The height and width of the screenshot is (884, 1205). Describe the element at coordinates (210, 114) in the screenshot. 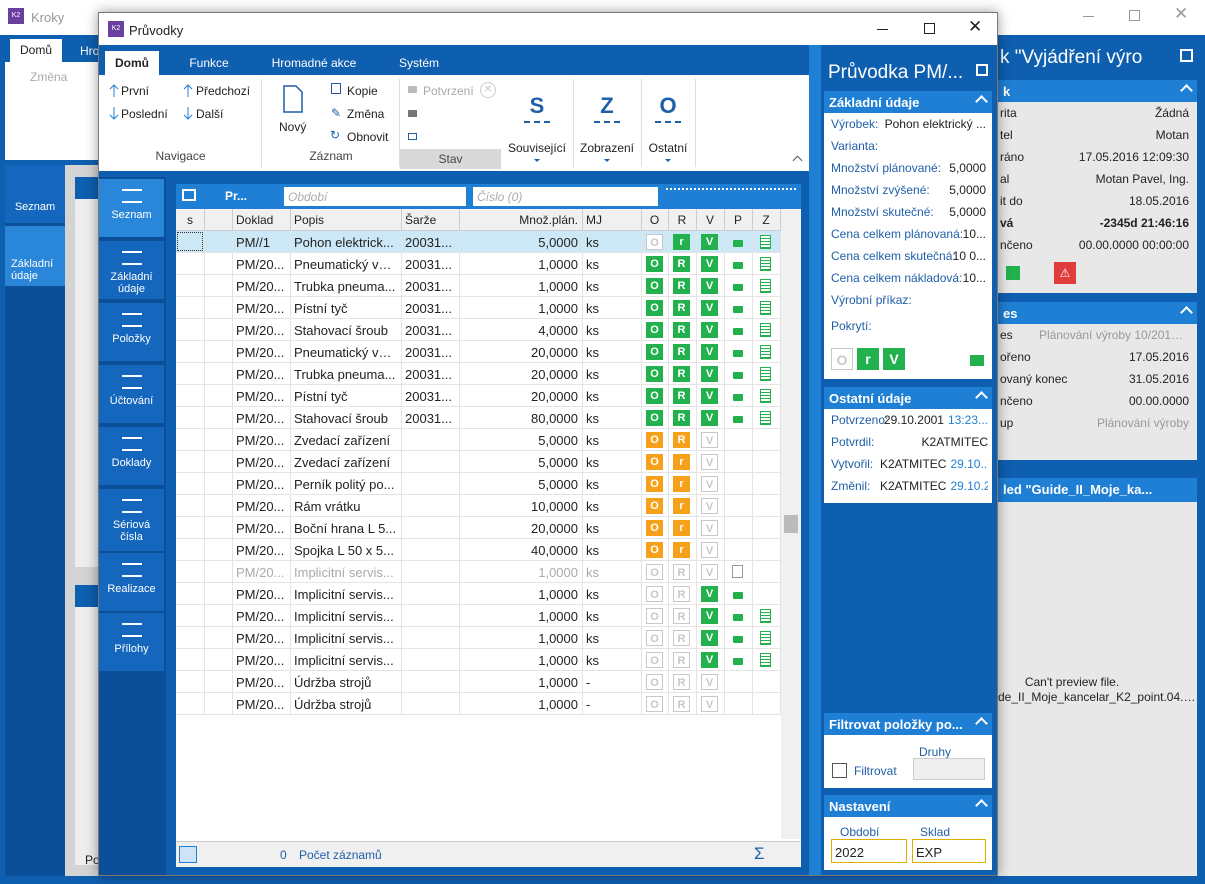

I see `ribbon-button: Další` at that location.